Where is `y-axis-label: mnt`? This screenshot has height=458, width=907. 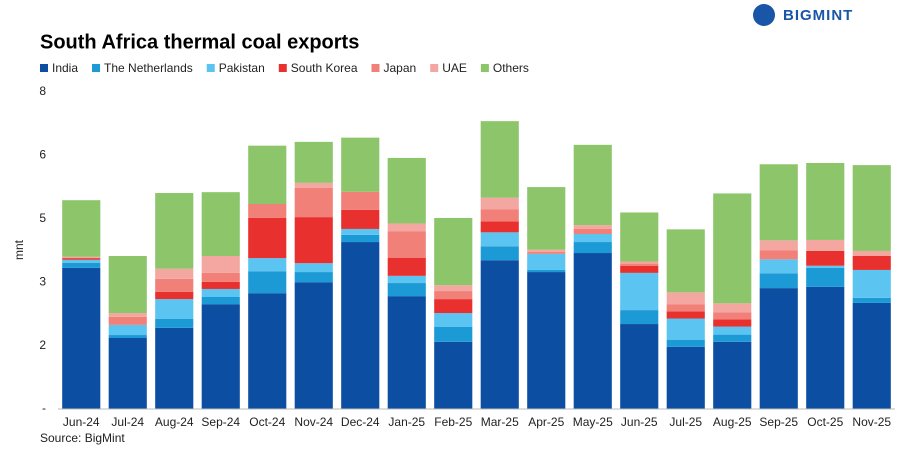
y-axis-label: mnt is located at coordinates (19, 249).